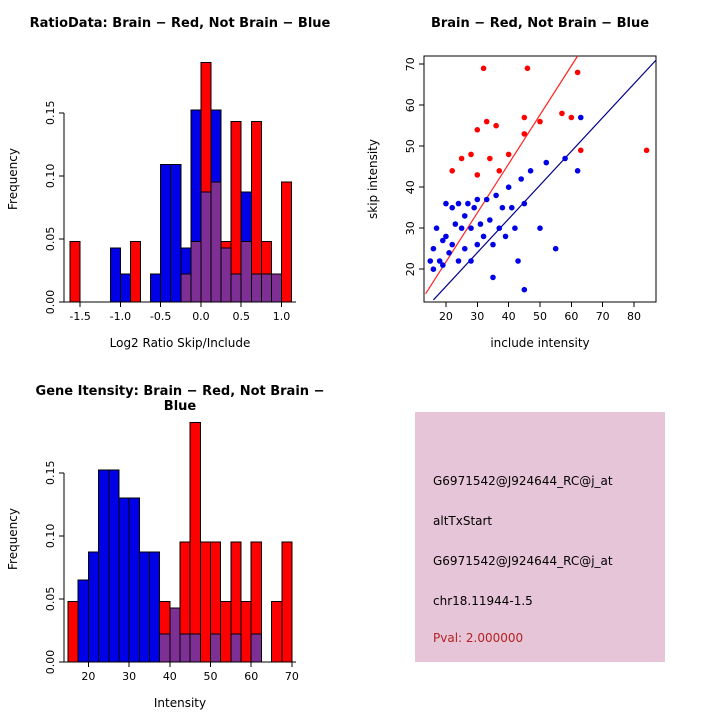 Image resolution: width=720 pixels, height=720 pixels. I want to click on plot-box, so click(540, 179).